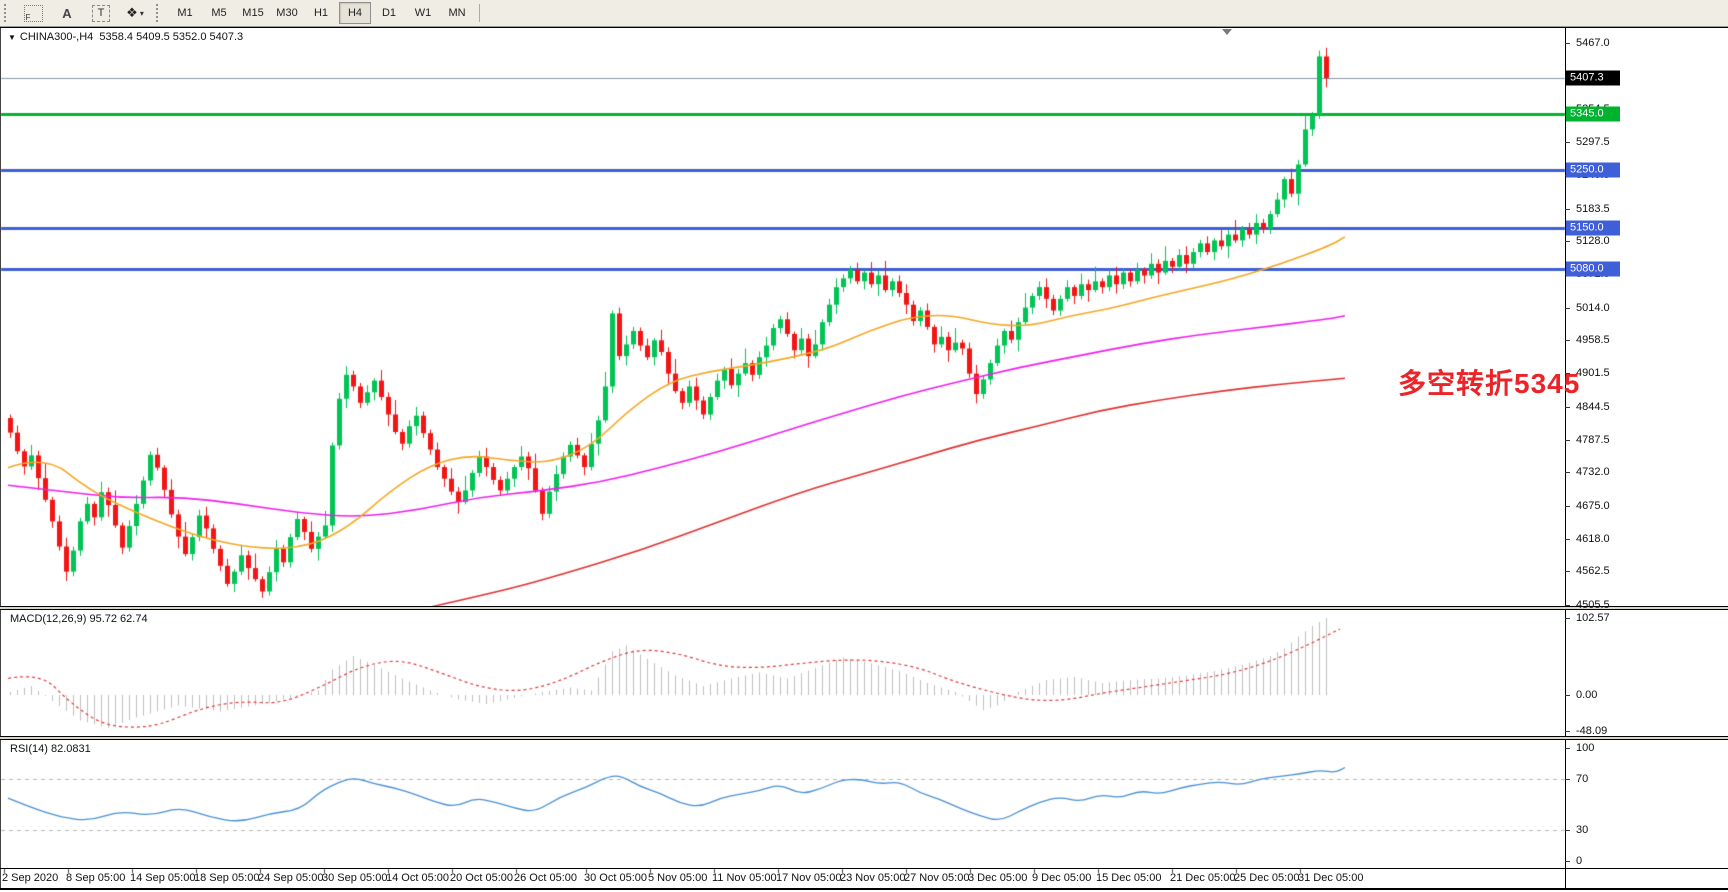 The width and height of the screenshot is (1728, 892). Describe the element at coordinates (1585, 748) in the screenshot. I see `rsi-tick-label: 100` at that location.